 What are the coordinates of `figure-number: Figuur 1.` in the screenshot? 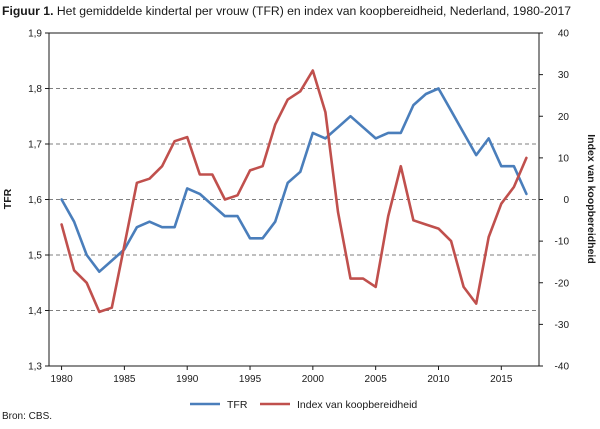 It's located at (28, 11).